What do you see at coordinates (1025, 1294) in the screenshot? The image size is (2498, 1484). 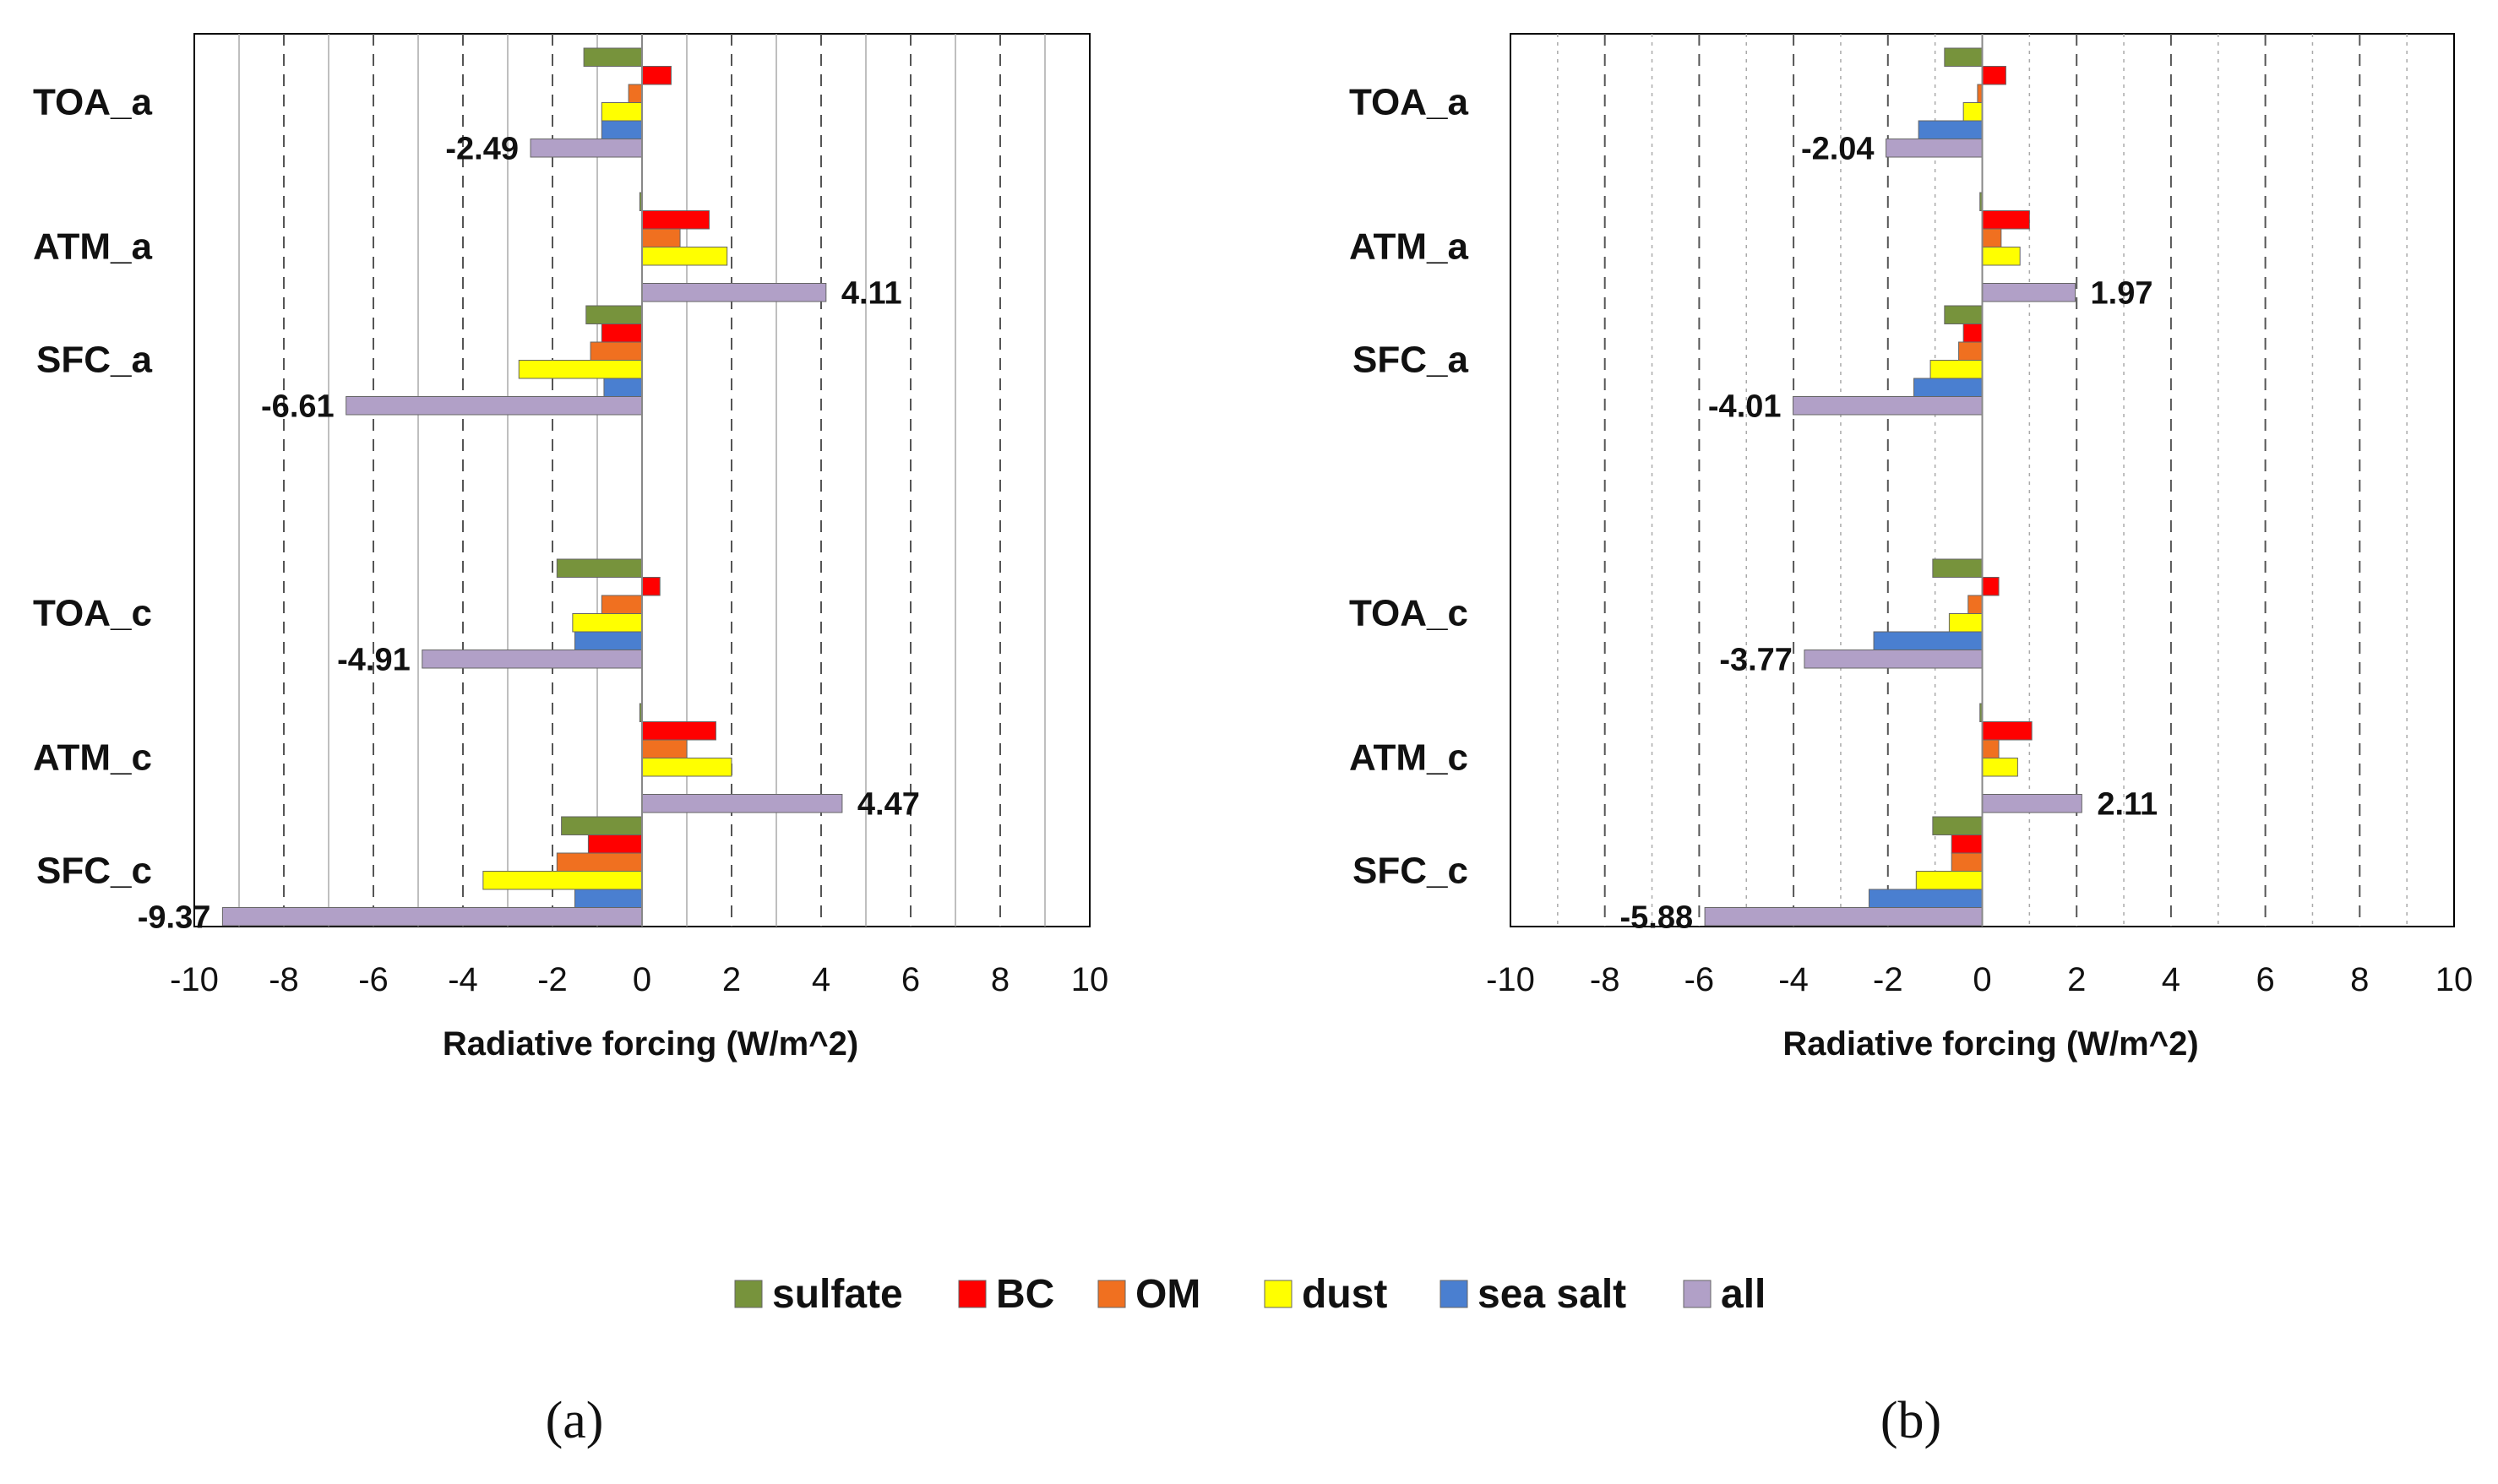 I see `legend-label-bc: BC` at bounding box center [1025, 1294].